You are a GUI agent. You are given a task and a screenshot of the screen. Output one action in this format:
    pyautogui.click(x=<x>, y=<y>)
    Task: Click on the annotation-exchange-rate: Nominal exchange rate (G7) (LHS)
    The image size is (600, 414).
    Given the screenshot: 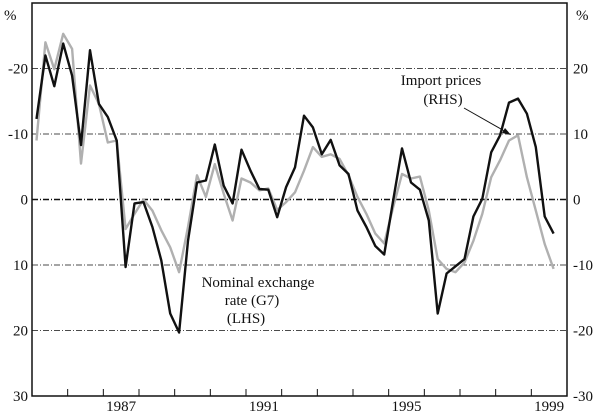 What is the action you would take?
    pyautogui.click(x=258, y=301)
    